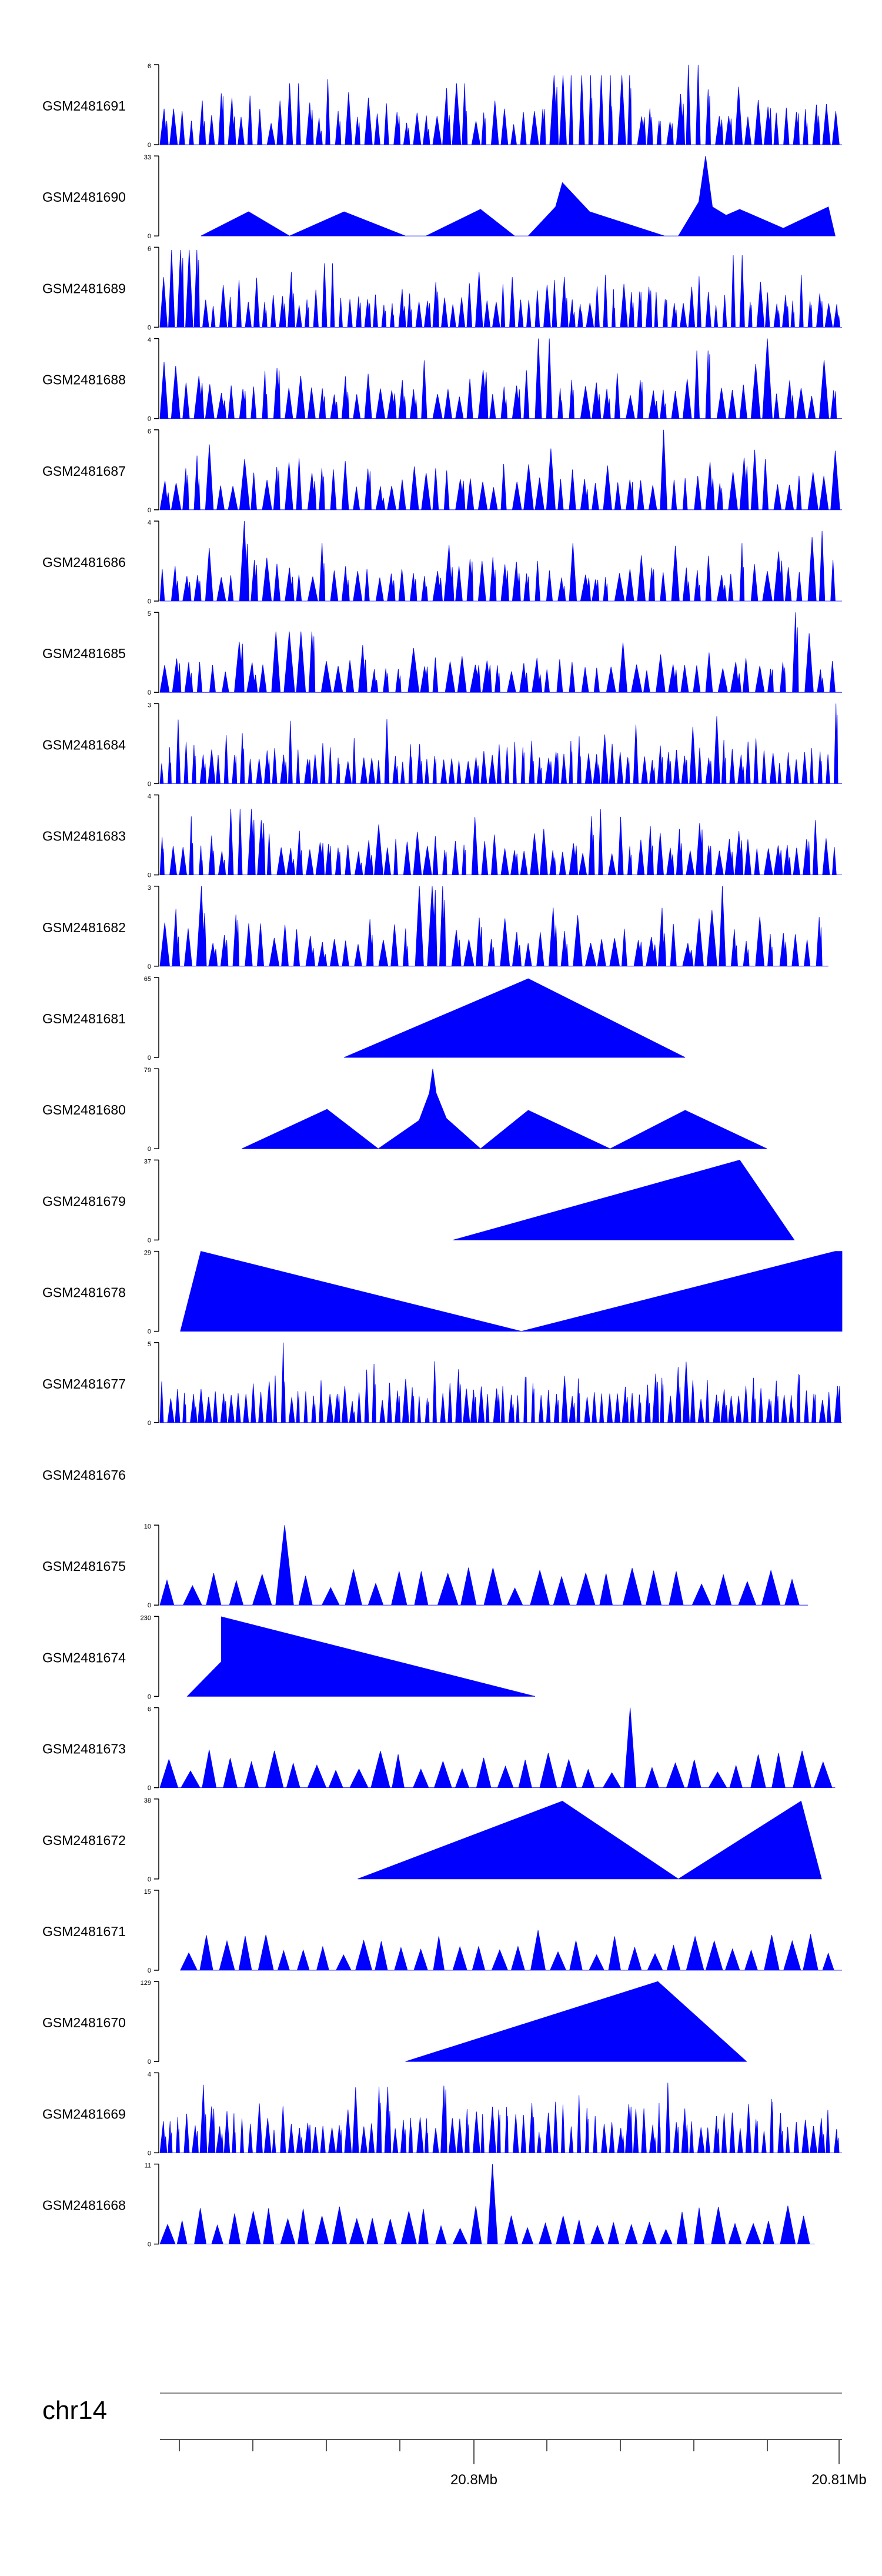 This screenshot has height=2576, width=882. I want to click on track-GSM2481685: GSM2481685 5 0, so click(442, 653).